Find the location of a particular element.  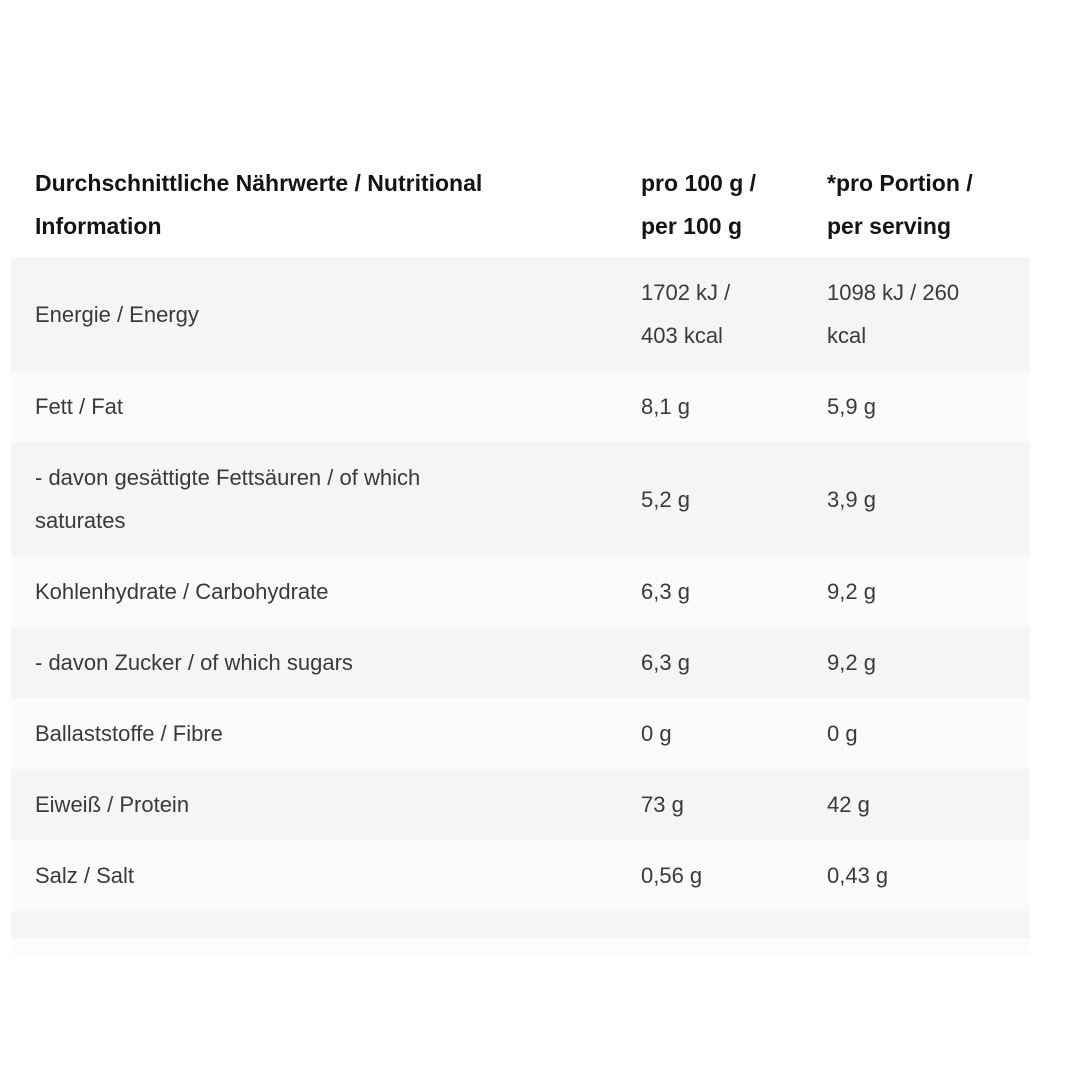

row-value-per-serving: 0,43 g is located at coordinates (858, 875).